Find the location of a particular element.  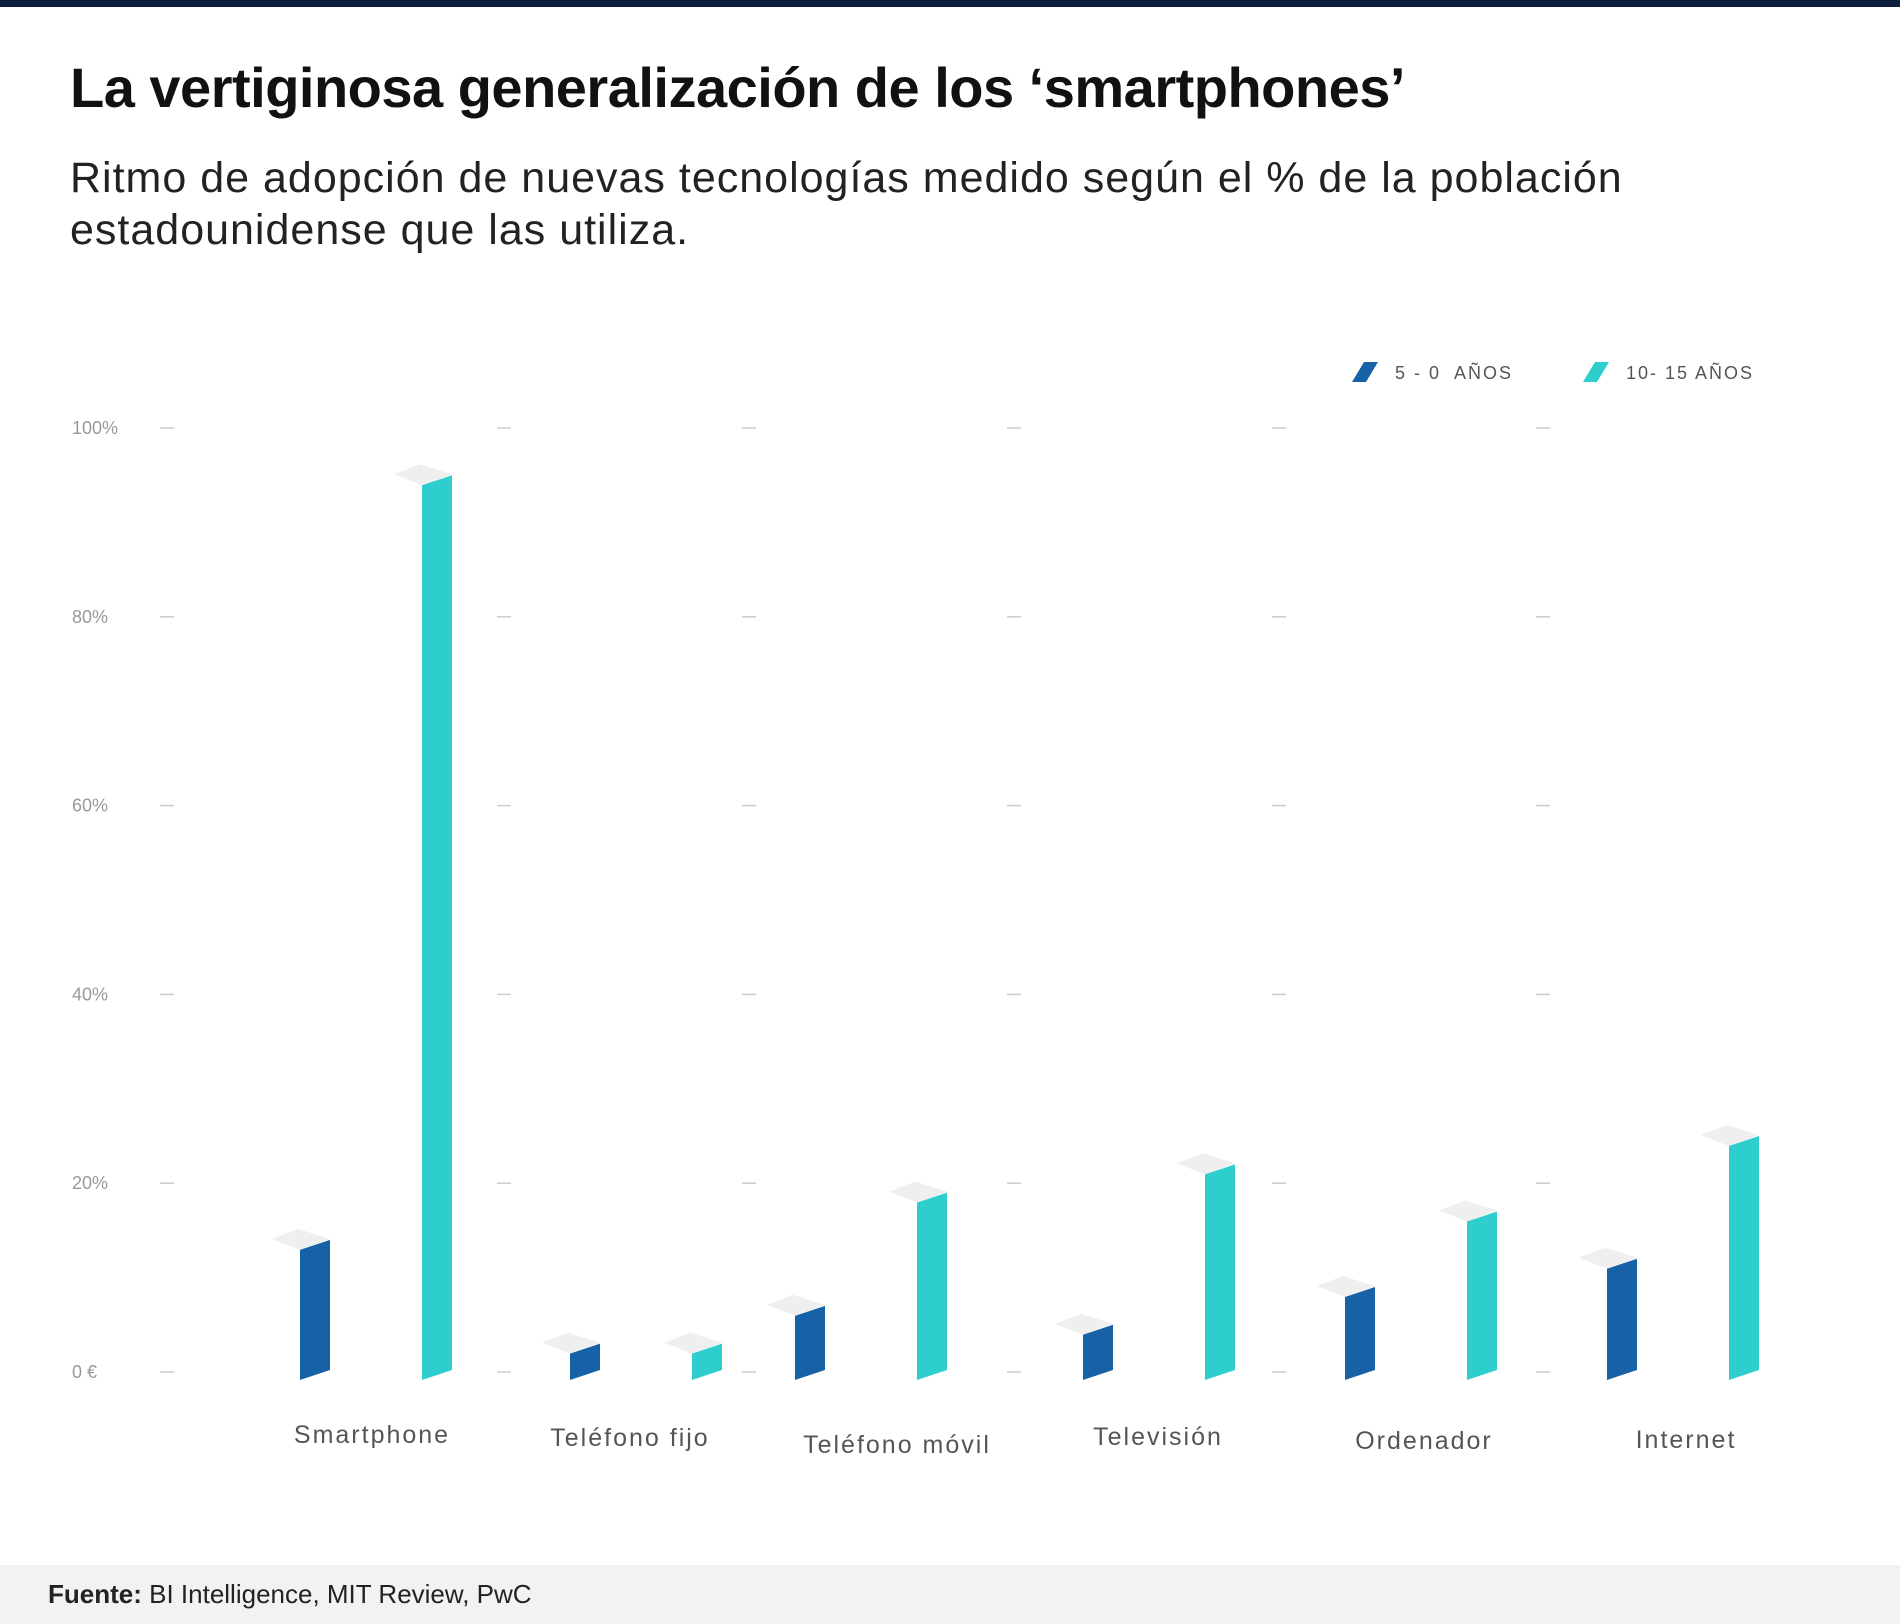

category-label: Smartphone is located at coordinates (372, 1435).